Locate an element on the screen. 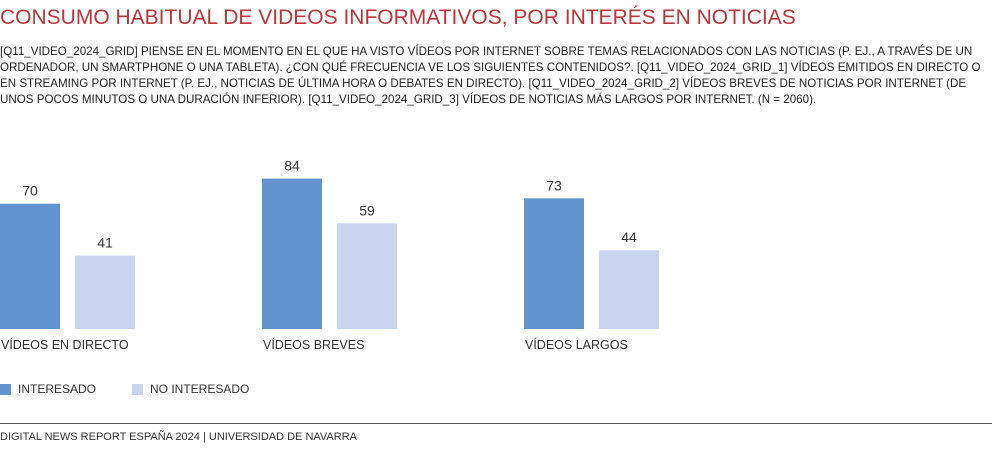 The height and width of the screenshot is (449, 992). category-label-videos-largos: VÍDEOS LARGOS is located at coordinates (576, 344).